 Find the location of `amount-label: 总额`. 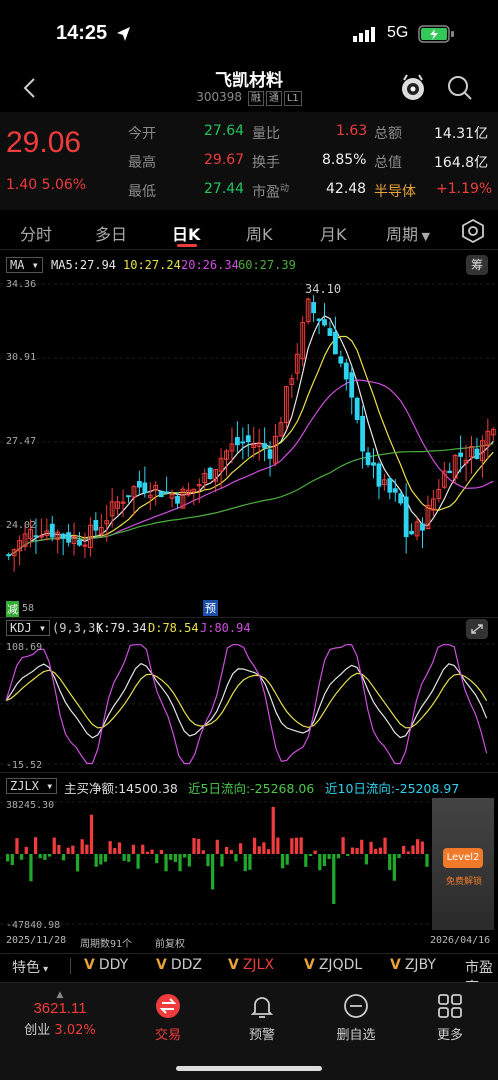

amount-label: 总额 is located at coordinates (388, 134).